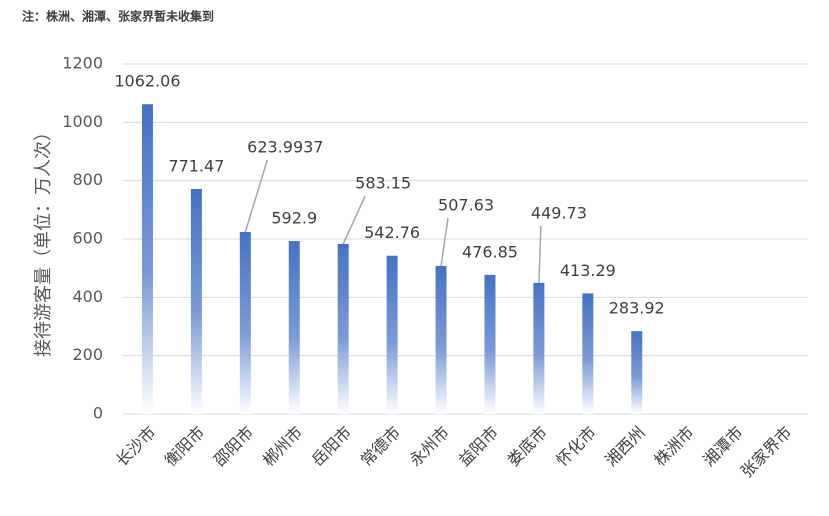 This screenshot has height=516, width=829. Describe the element at coordinates (82, 121) in the screenshot. I see `y-tick-label: 1000` at that location.